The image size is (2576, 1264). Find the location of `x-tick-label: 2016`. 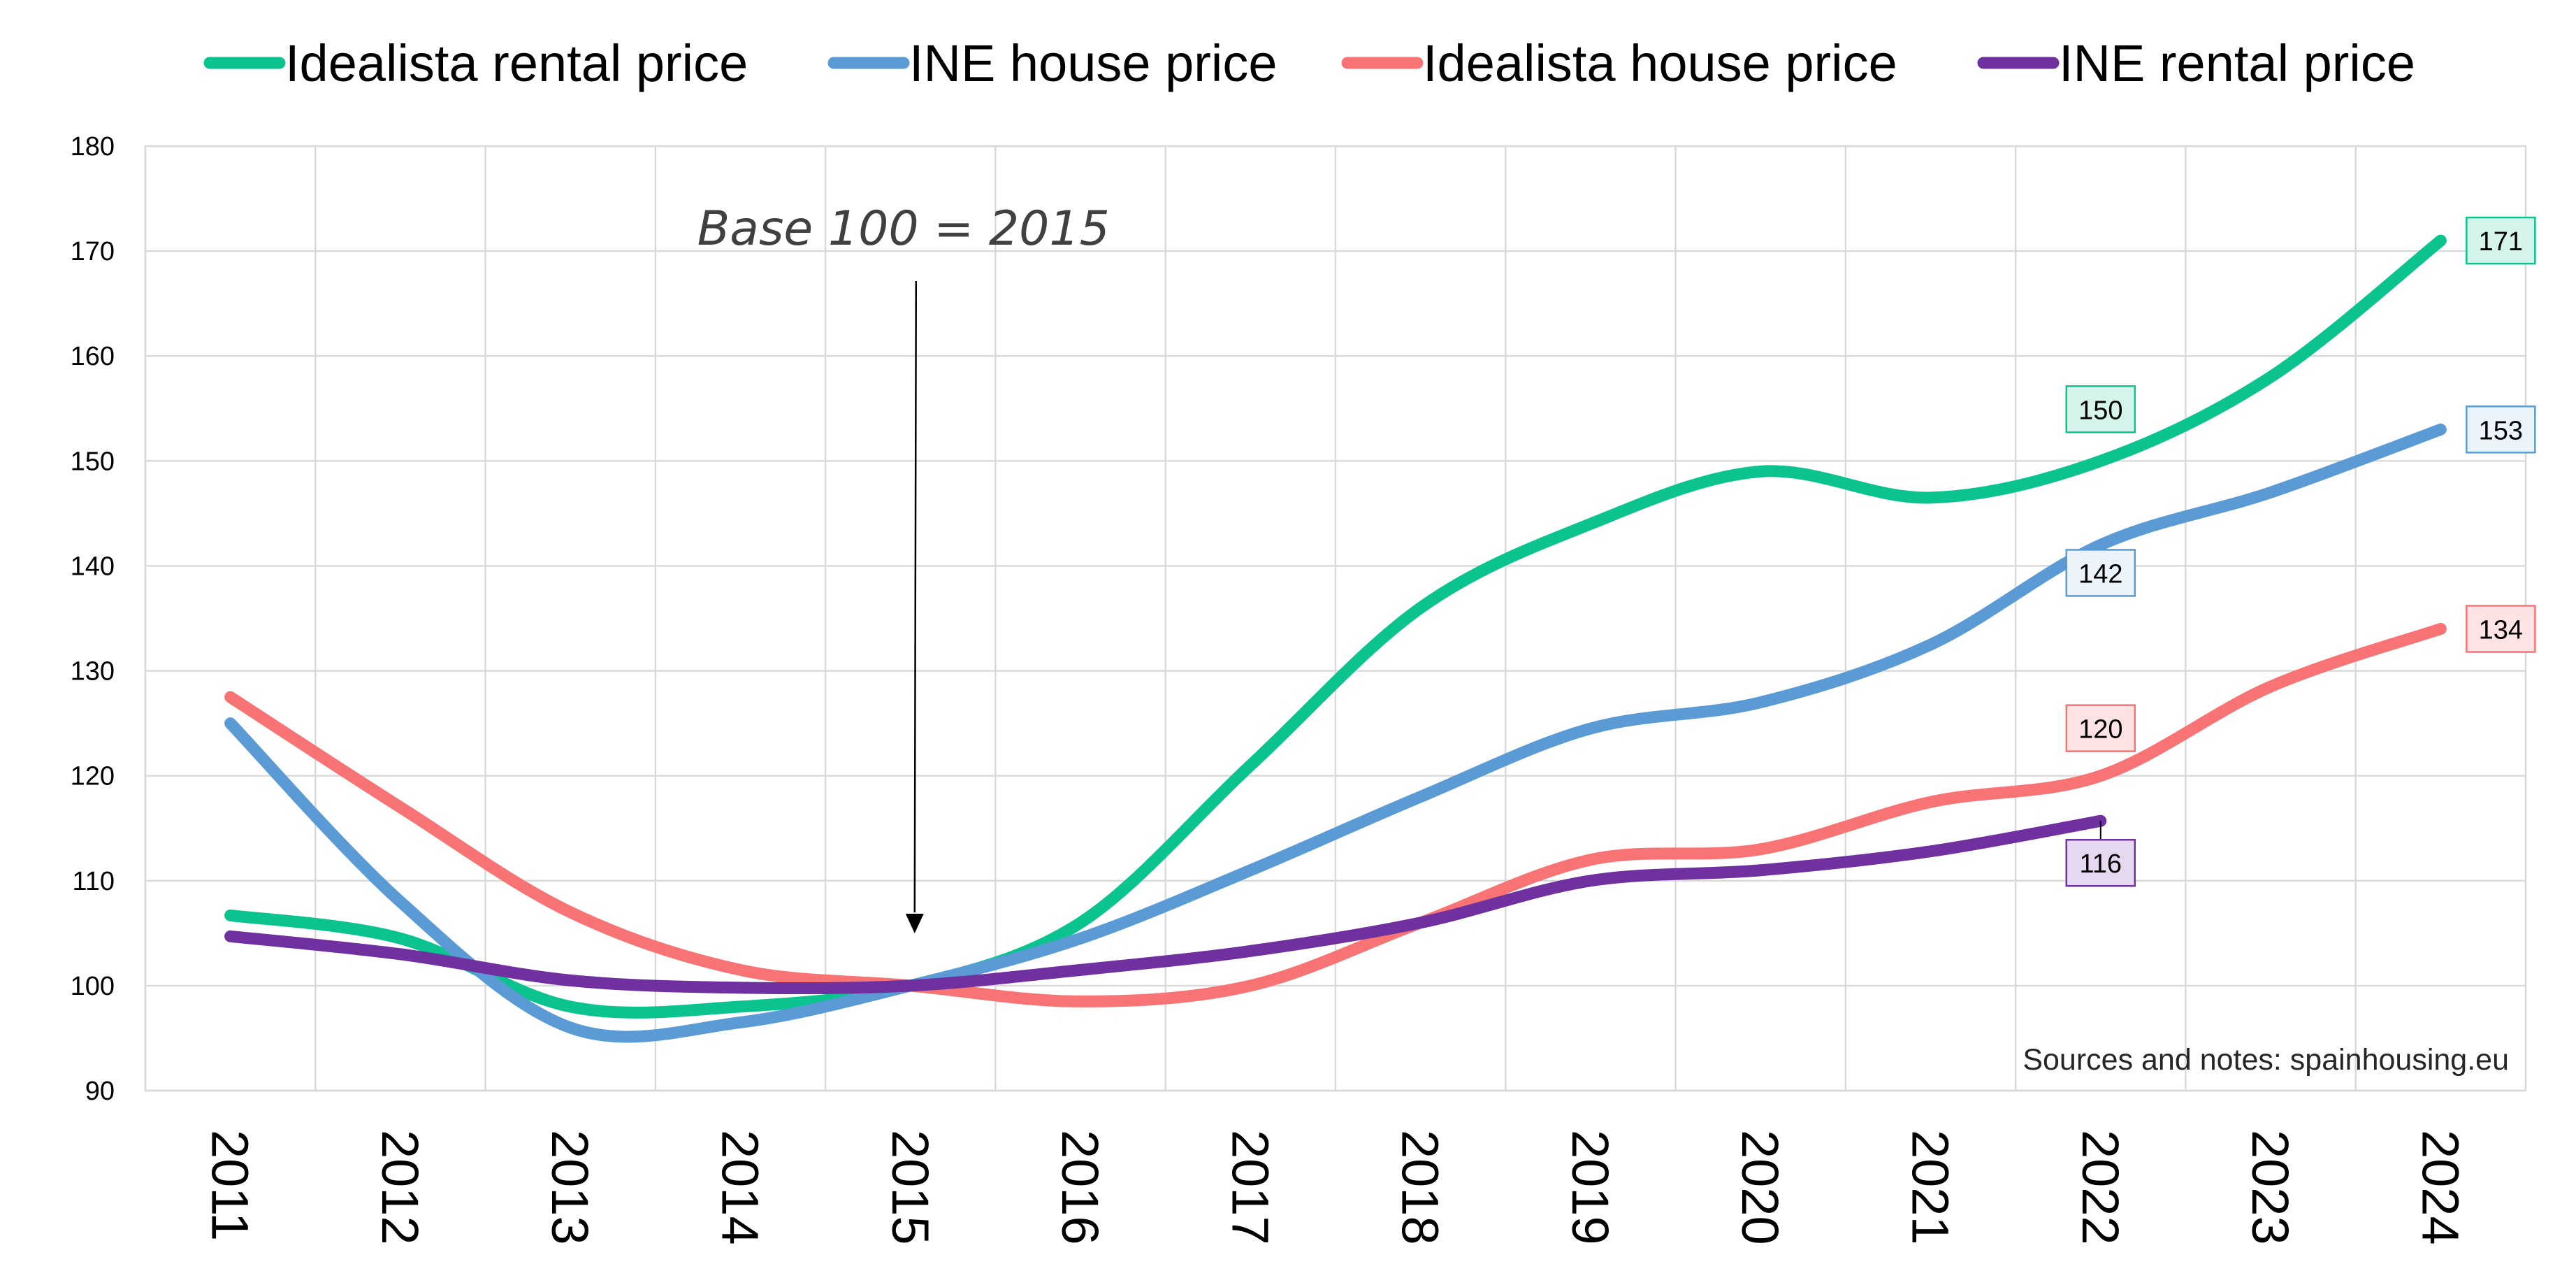

x-tick-label: 2016 is located at coordinates (1080, 1187).